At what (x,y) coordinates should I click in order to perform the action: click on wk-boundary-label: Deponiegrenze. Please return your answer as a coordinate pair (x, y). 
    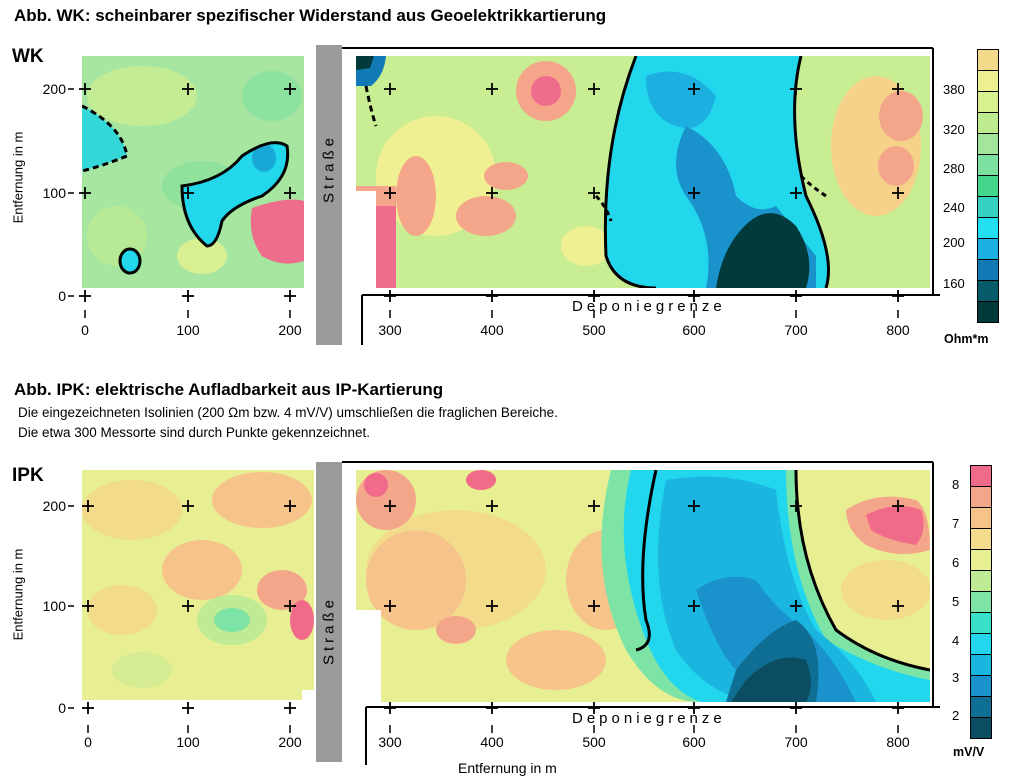
    Looking at the image, I should click on (649, 306).